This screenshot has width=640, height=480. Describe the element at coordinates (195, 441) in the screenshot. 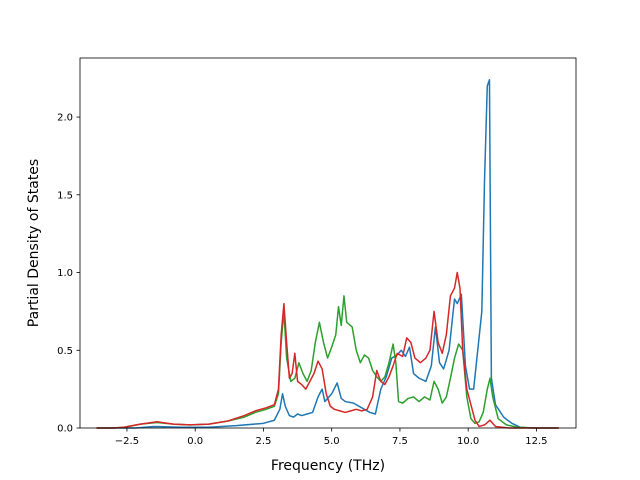

I see `x-tick-label: 0.0` at that location.